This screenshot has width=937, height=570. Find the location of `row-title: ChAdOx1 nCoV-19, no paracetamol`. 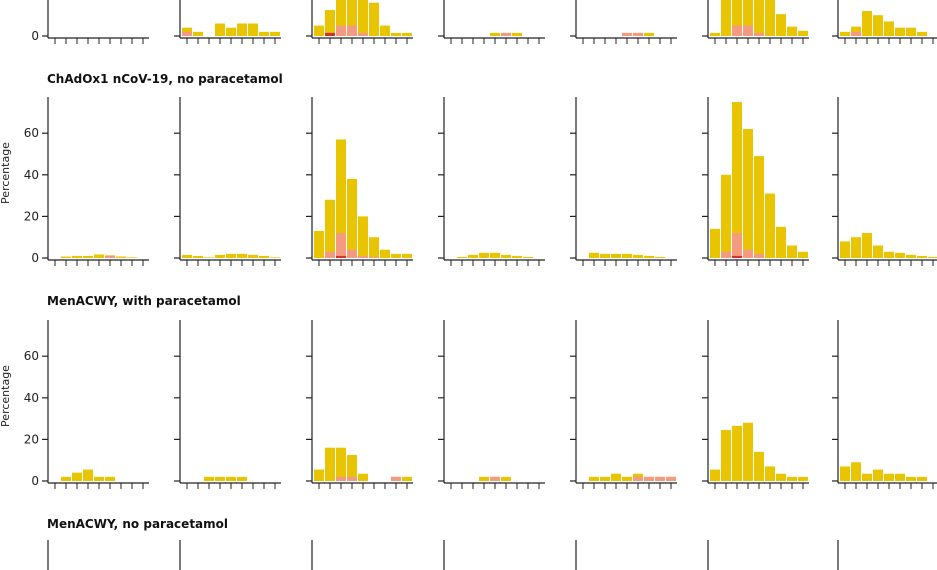

row-title: ChAdOx1 nCoV-19, no paracetamol is located at coordinates (165, 79).